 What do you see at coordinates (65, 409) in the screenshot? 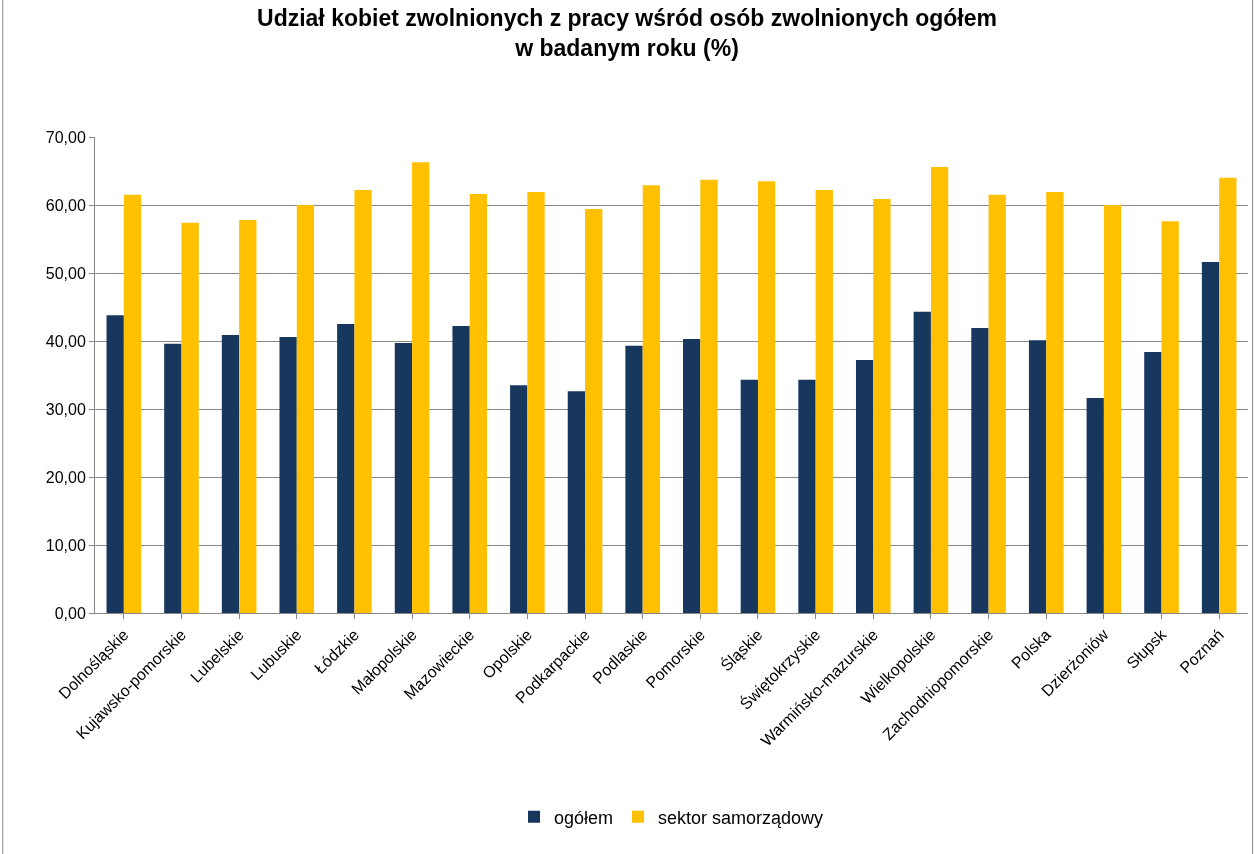
I see `y-tick-label: 30,00` at bounding box center [65, 409].